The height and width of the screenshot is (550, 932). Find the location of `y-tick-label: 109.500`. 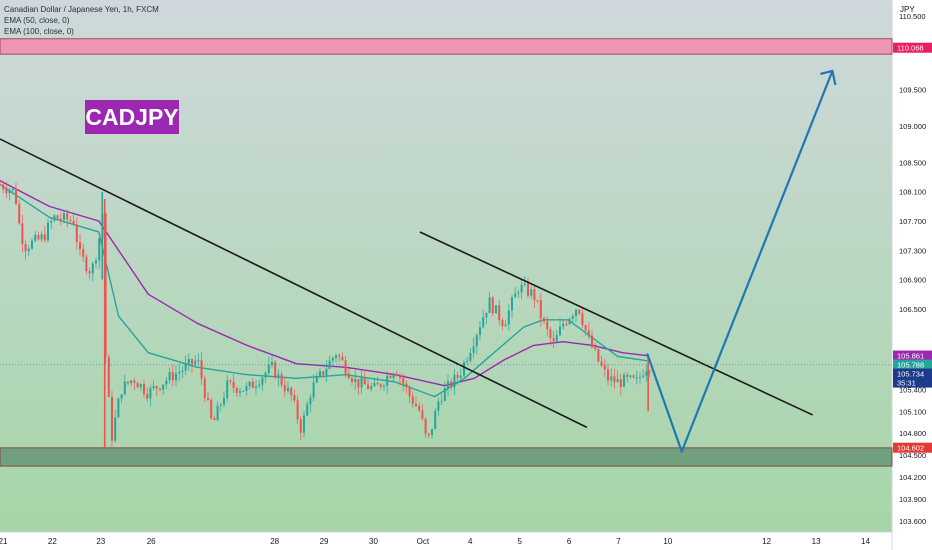

y-tick-label: 109.500 is located at coordinates (912, 89).